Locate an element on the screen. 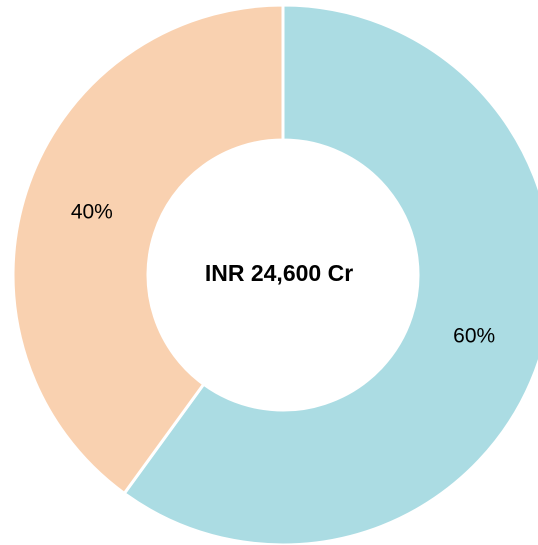 This screenshot has width=538, height=545. center-label: INR 24,600 Cr is located at coordinates (279, 273).